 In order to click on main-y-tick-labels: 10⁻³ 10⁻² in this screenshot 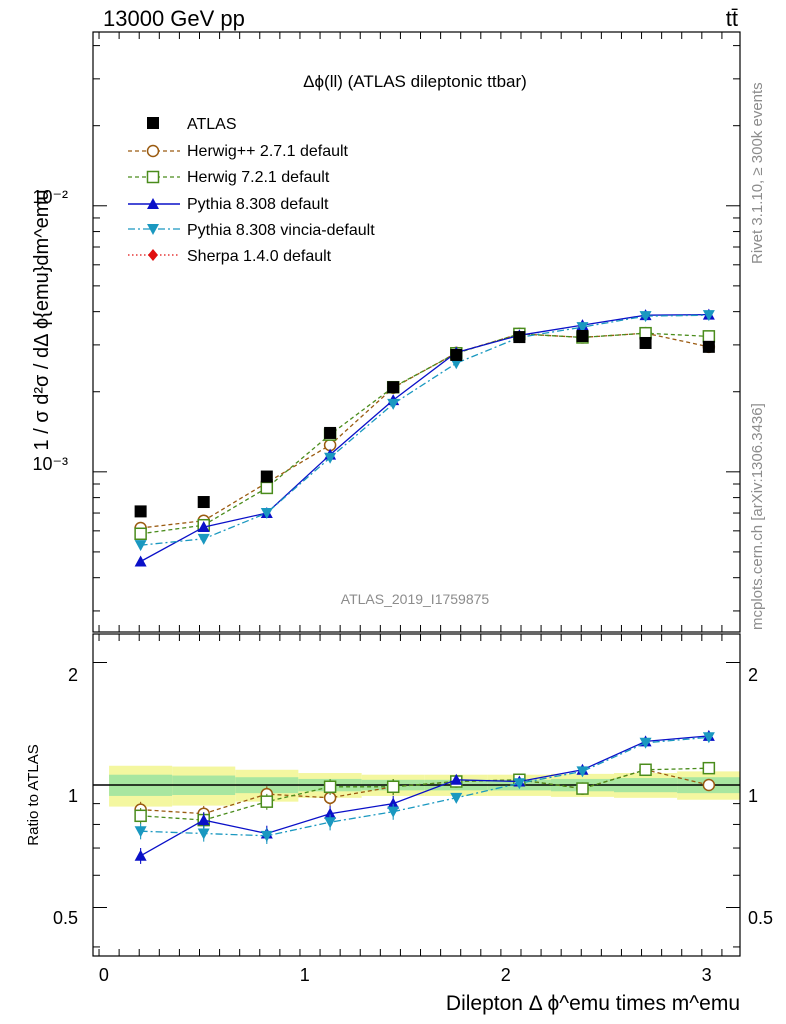, I will do `click(50, 330)`.